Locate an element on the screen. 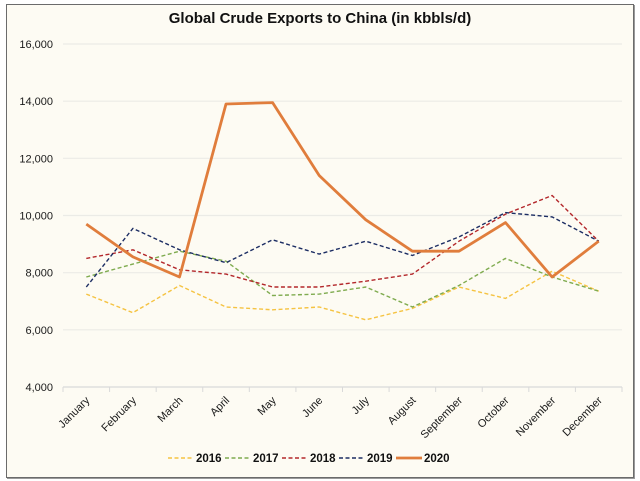 Image resolution: width=640 pixels, height=481 pixels. y-axis: 4,000 6,000 8,000 10,000 12,000 14,000 16,000 is located at coordinates (36, 216).